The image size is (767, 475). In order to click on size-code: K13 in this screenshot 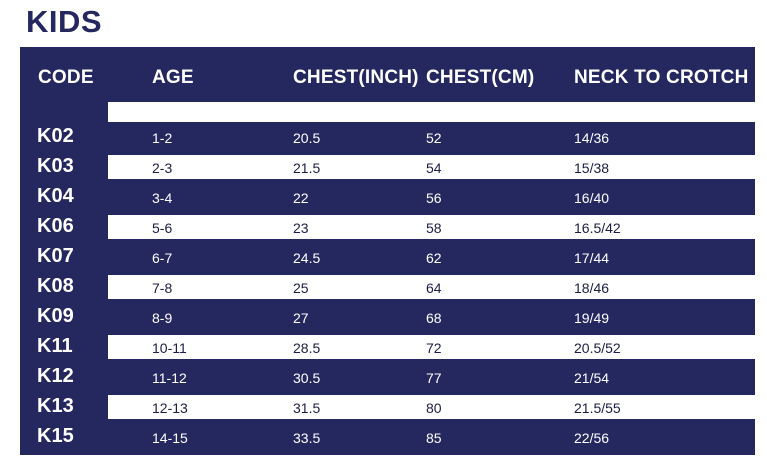, I will do `click(55, 406)`.